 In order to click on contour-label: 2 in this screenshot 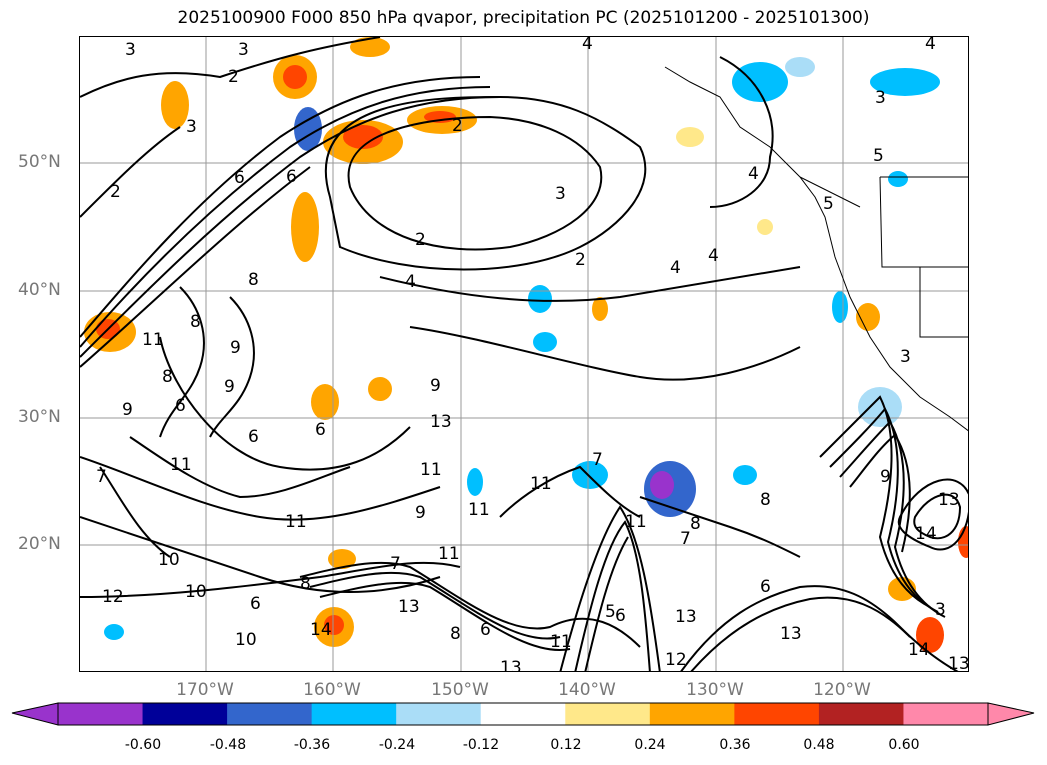, I will do `click(115, 192)`.